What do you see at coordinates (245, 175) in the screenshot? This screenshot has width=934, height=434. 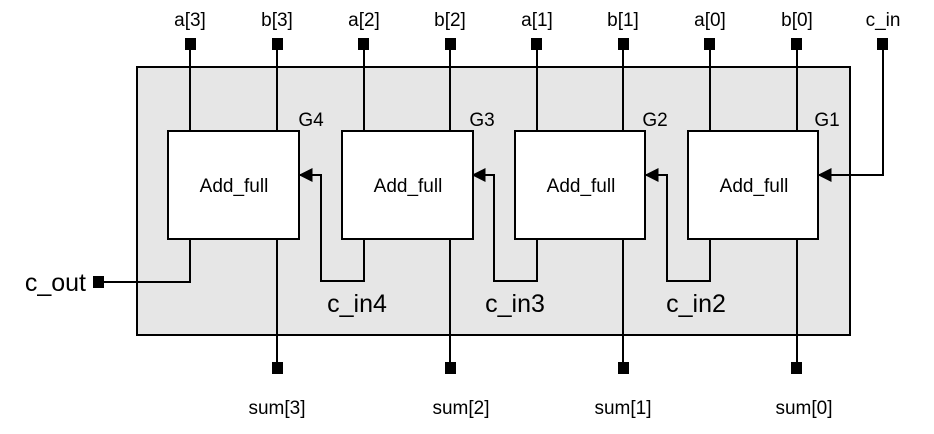 I see `adder-g4: Add_full G4` at bounding box center [245, 175].